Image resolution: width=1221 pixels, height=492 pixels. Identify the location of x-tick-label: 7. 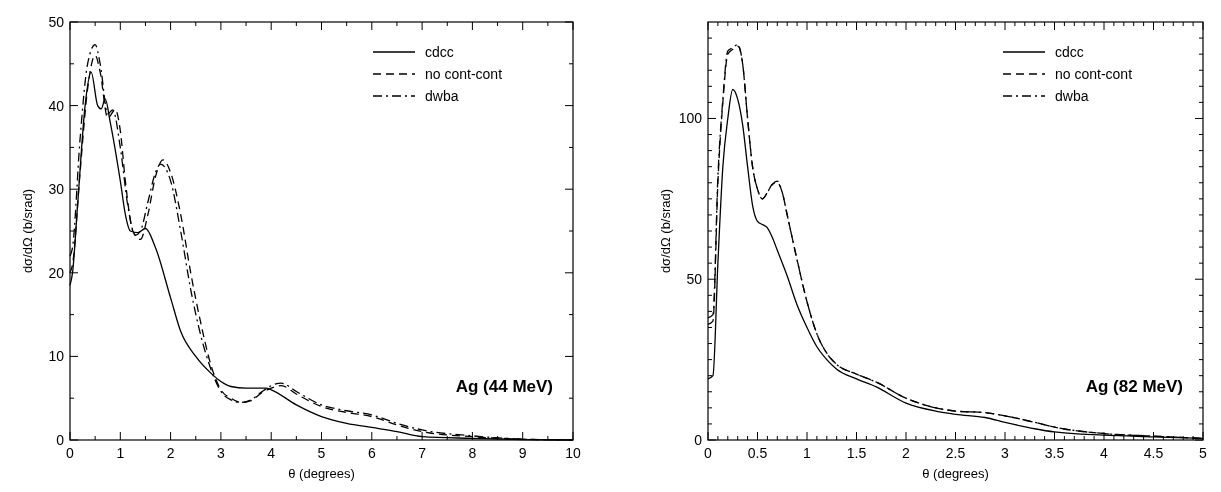
(422, 453).